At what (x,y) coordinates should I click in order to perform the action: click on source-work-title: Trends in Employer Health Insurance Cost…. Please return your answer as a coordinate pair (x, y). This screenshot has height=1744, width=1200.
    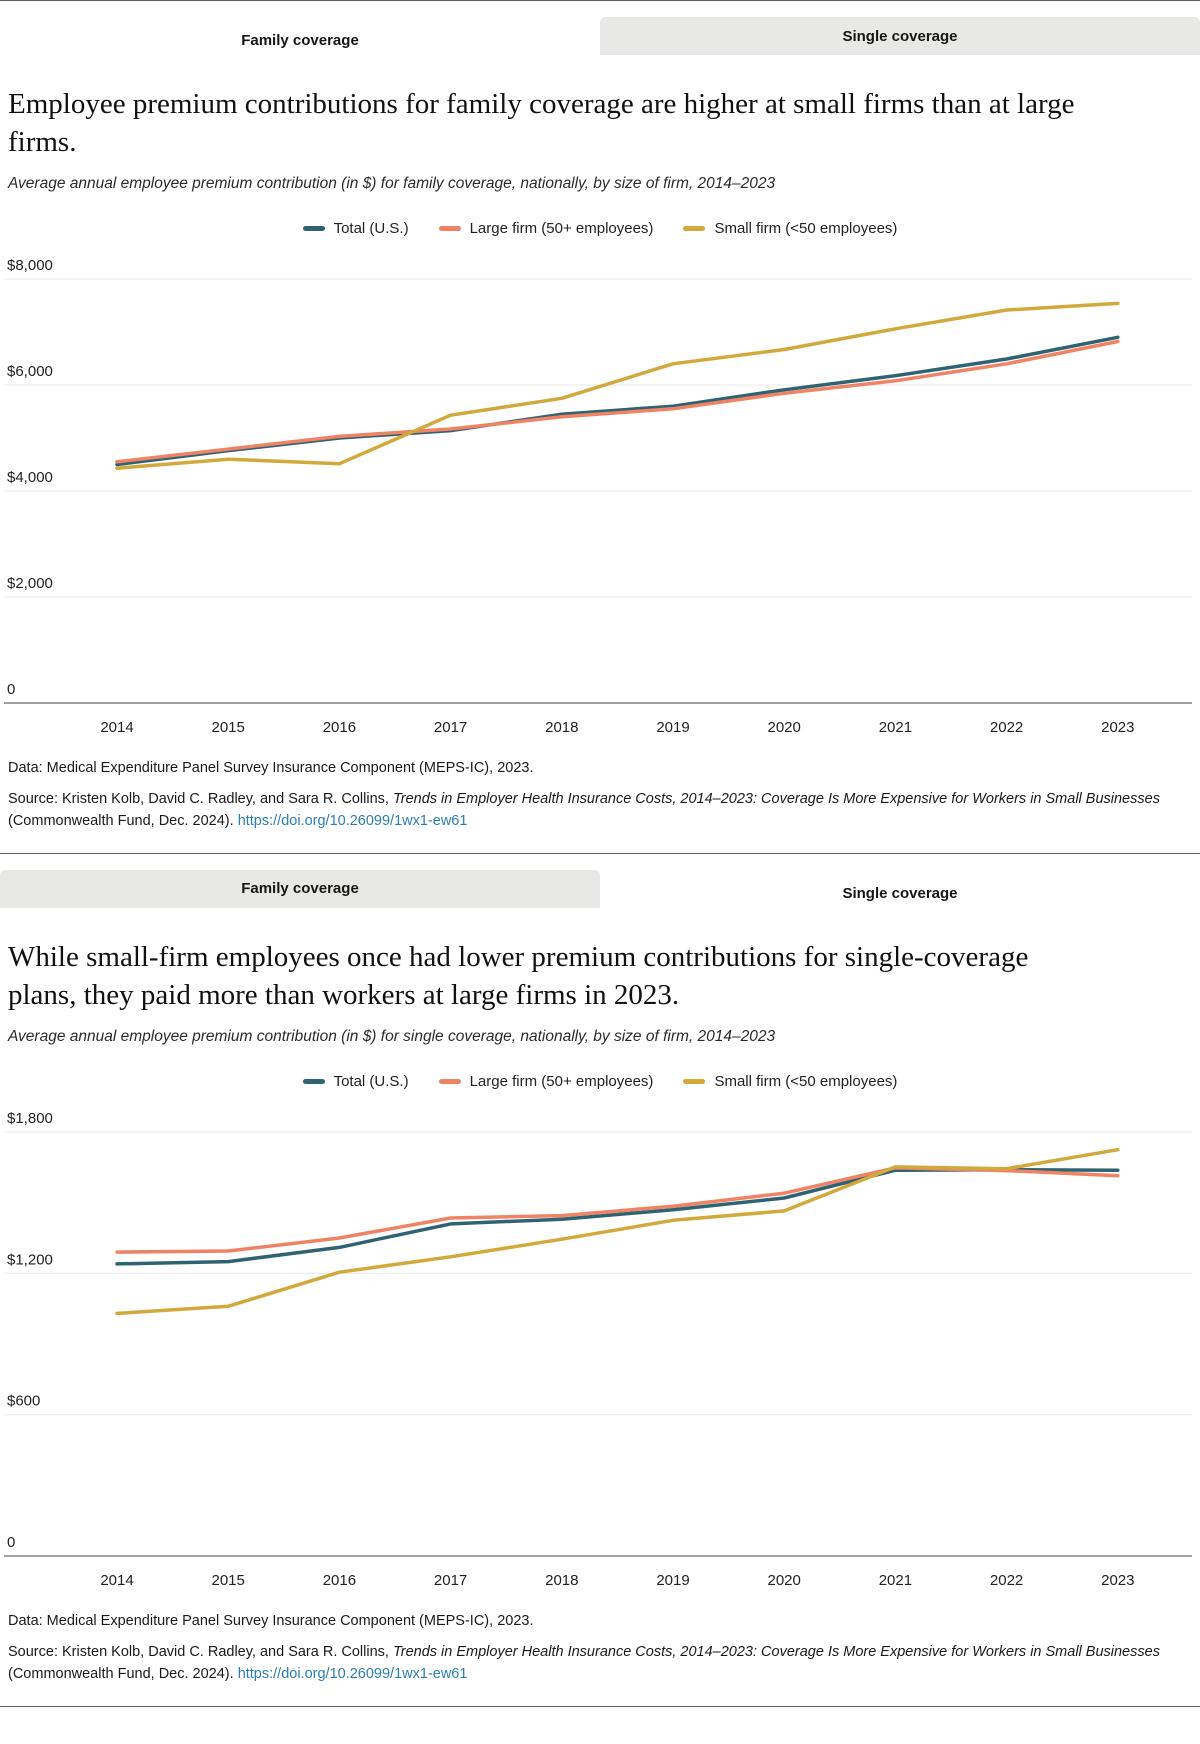
    Looking at the image, I should click on (776, 799).